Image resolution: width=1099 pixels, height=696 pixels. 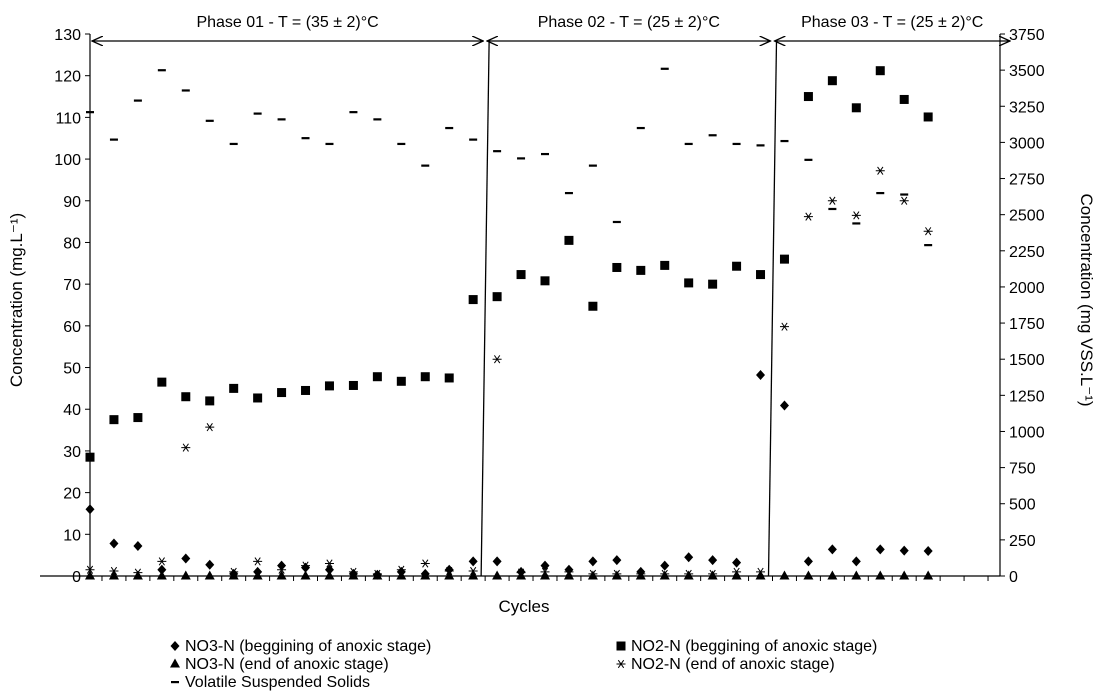 I want to click on y2-tick-label: 3000, so click(x=1027, y=143).